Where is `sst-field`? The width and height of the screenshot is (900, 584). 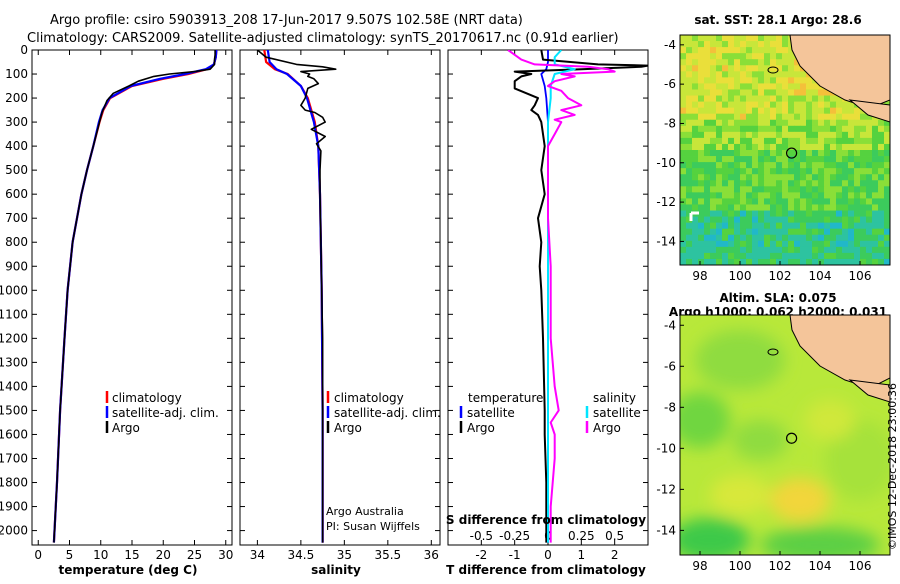 sst-field is located at coordinates (785, 150).